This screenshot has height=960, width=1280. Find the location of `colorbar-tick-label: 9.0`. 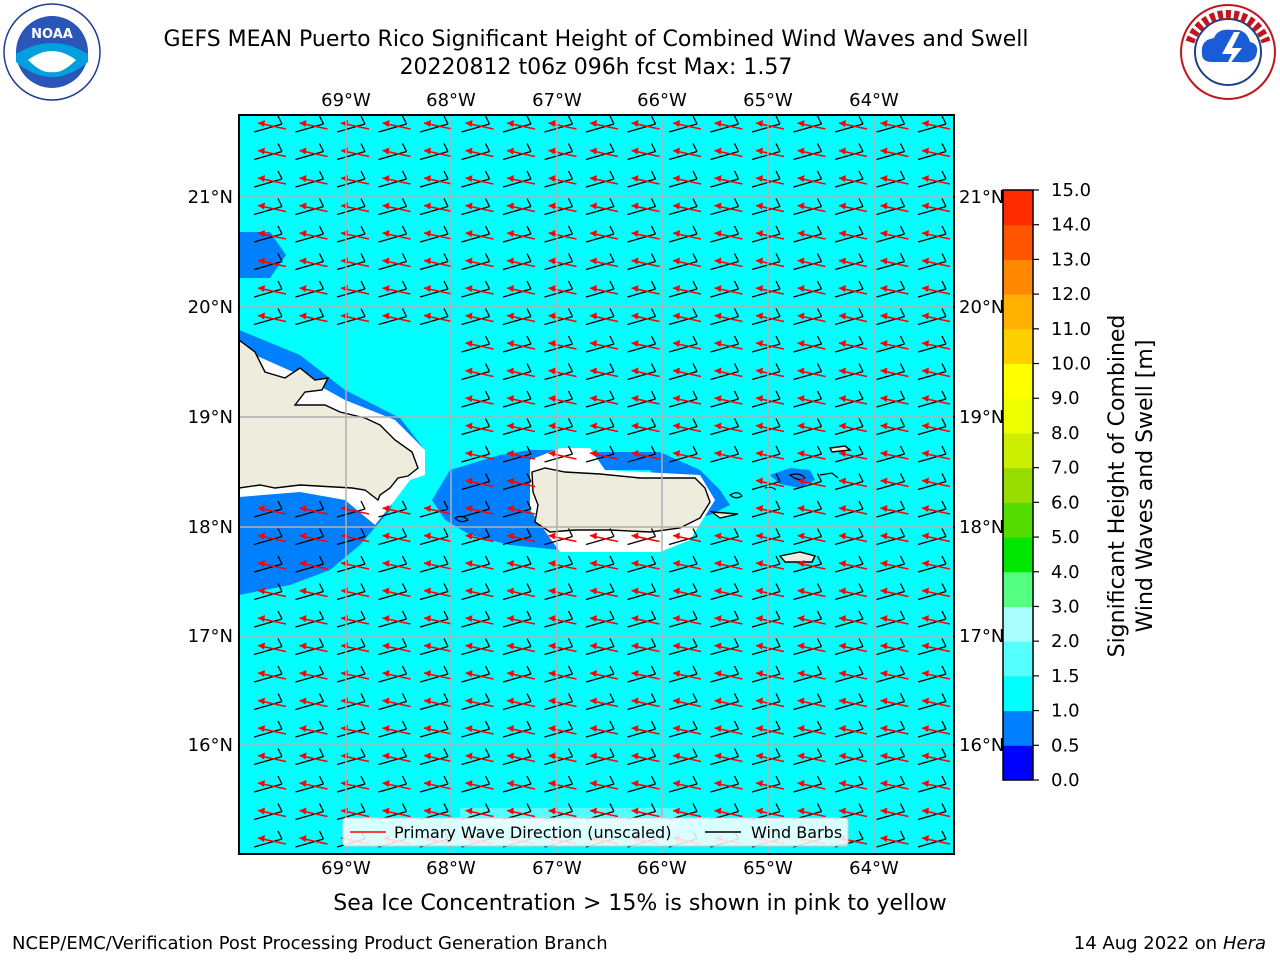

colorbar-tick-label: 9.0 is located at coordinates (1065, 398).